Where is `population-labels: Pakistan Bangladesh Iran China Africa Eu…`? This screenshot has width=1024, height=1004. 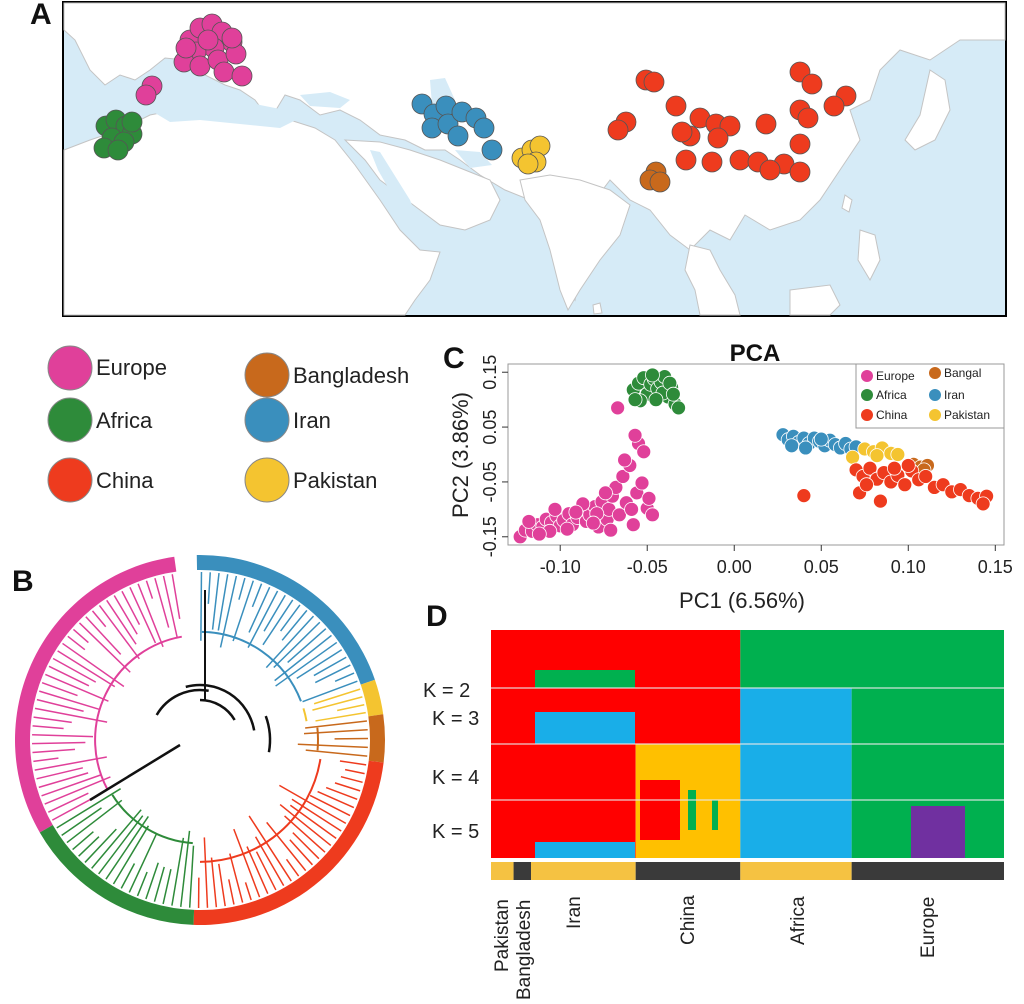
population-labels: Pakistan Bangladesh Iran China Africa Eu… is located at coordinates (715, 947).